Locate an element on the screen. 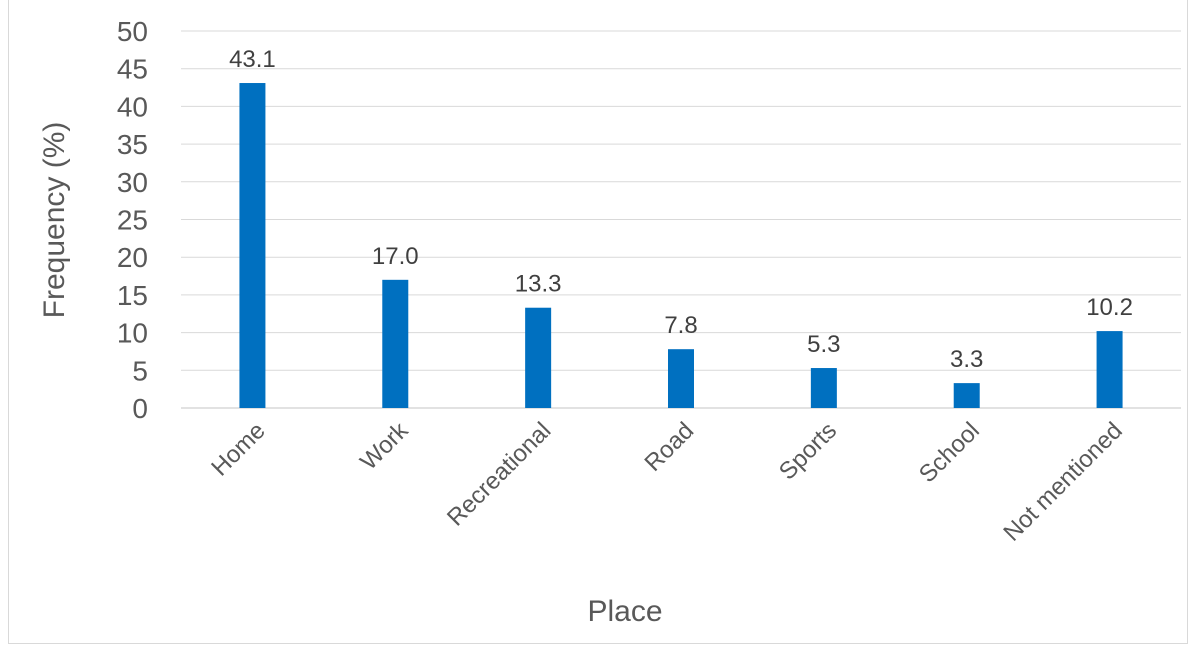 The width and height of the screenshot is (1196, 650). y-tick-label: 50 is located at coordinates (132, 31).